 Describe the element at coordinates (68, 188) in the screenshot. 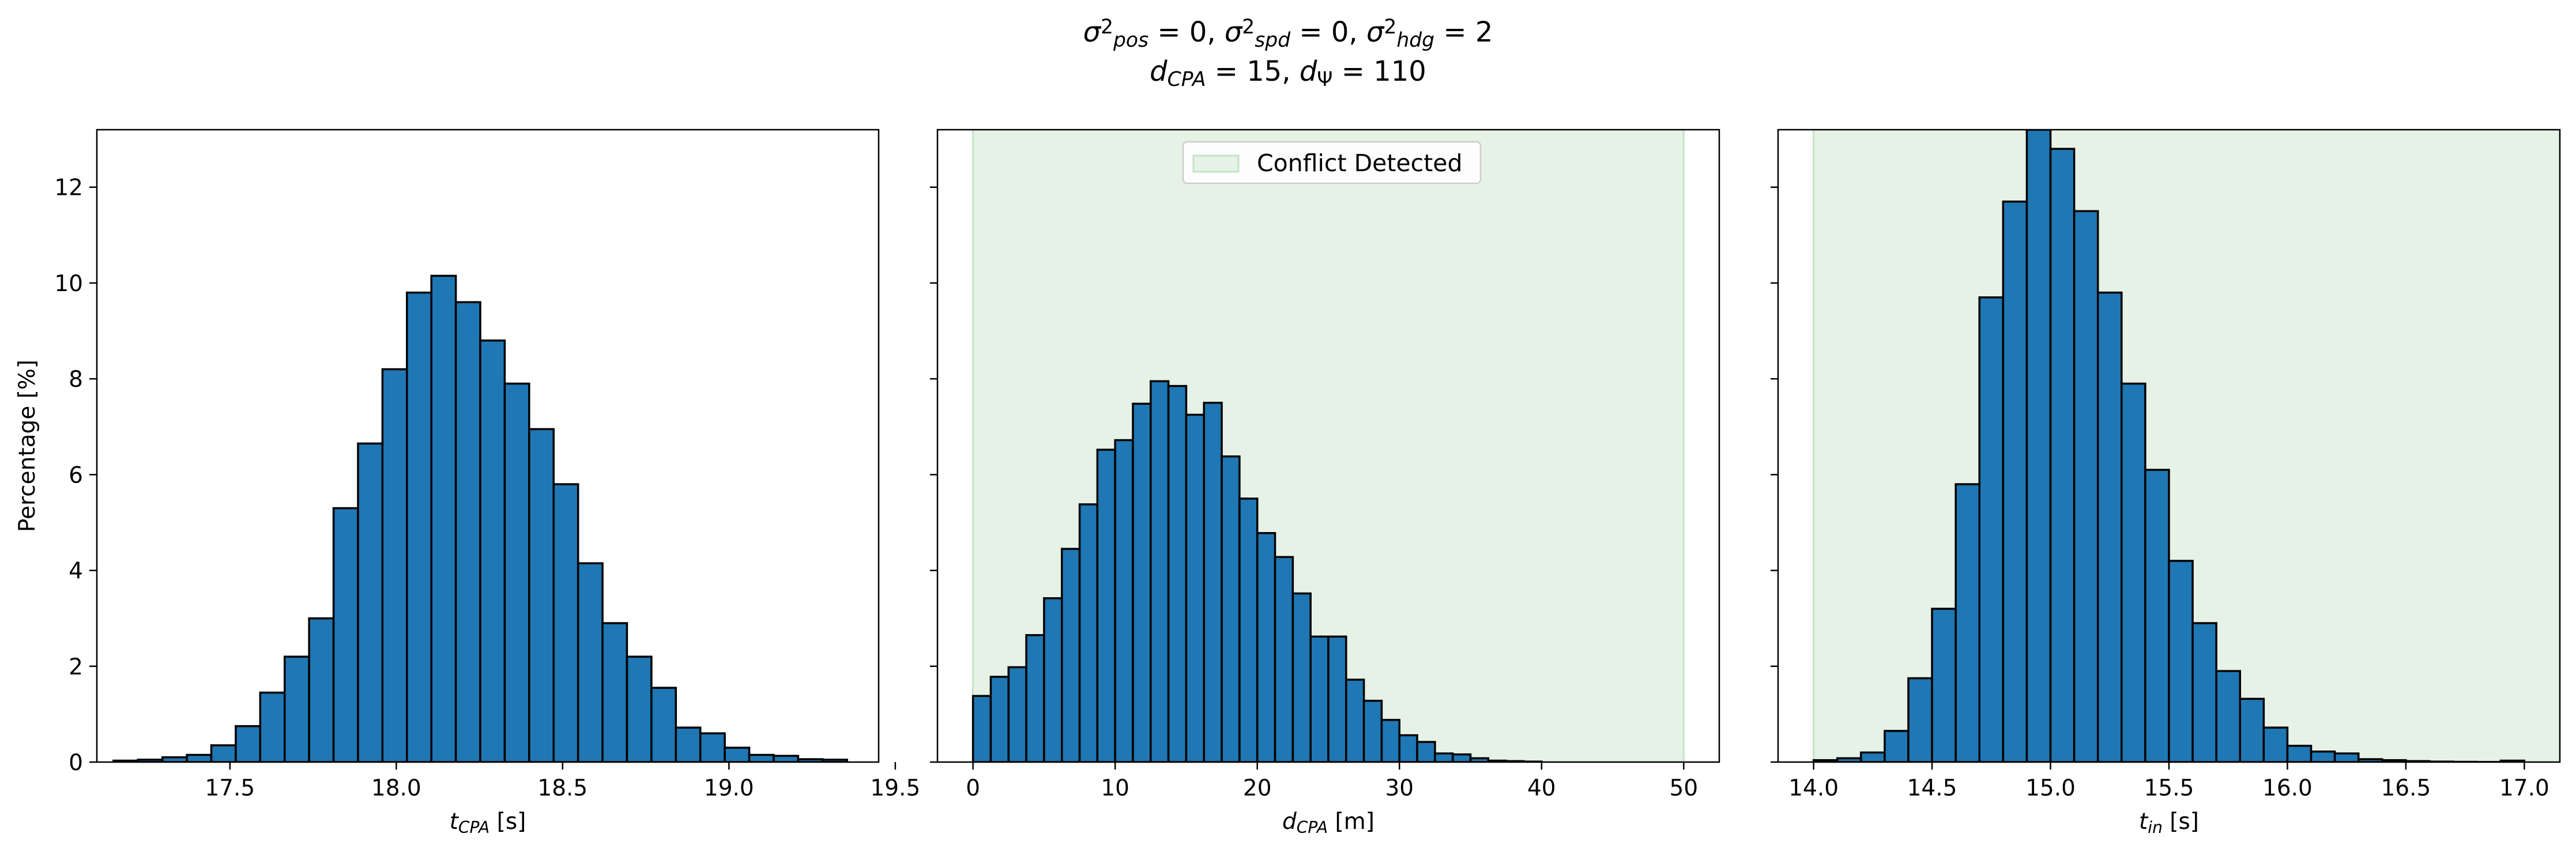

I see `y-tick-label: 12` at that location.